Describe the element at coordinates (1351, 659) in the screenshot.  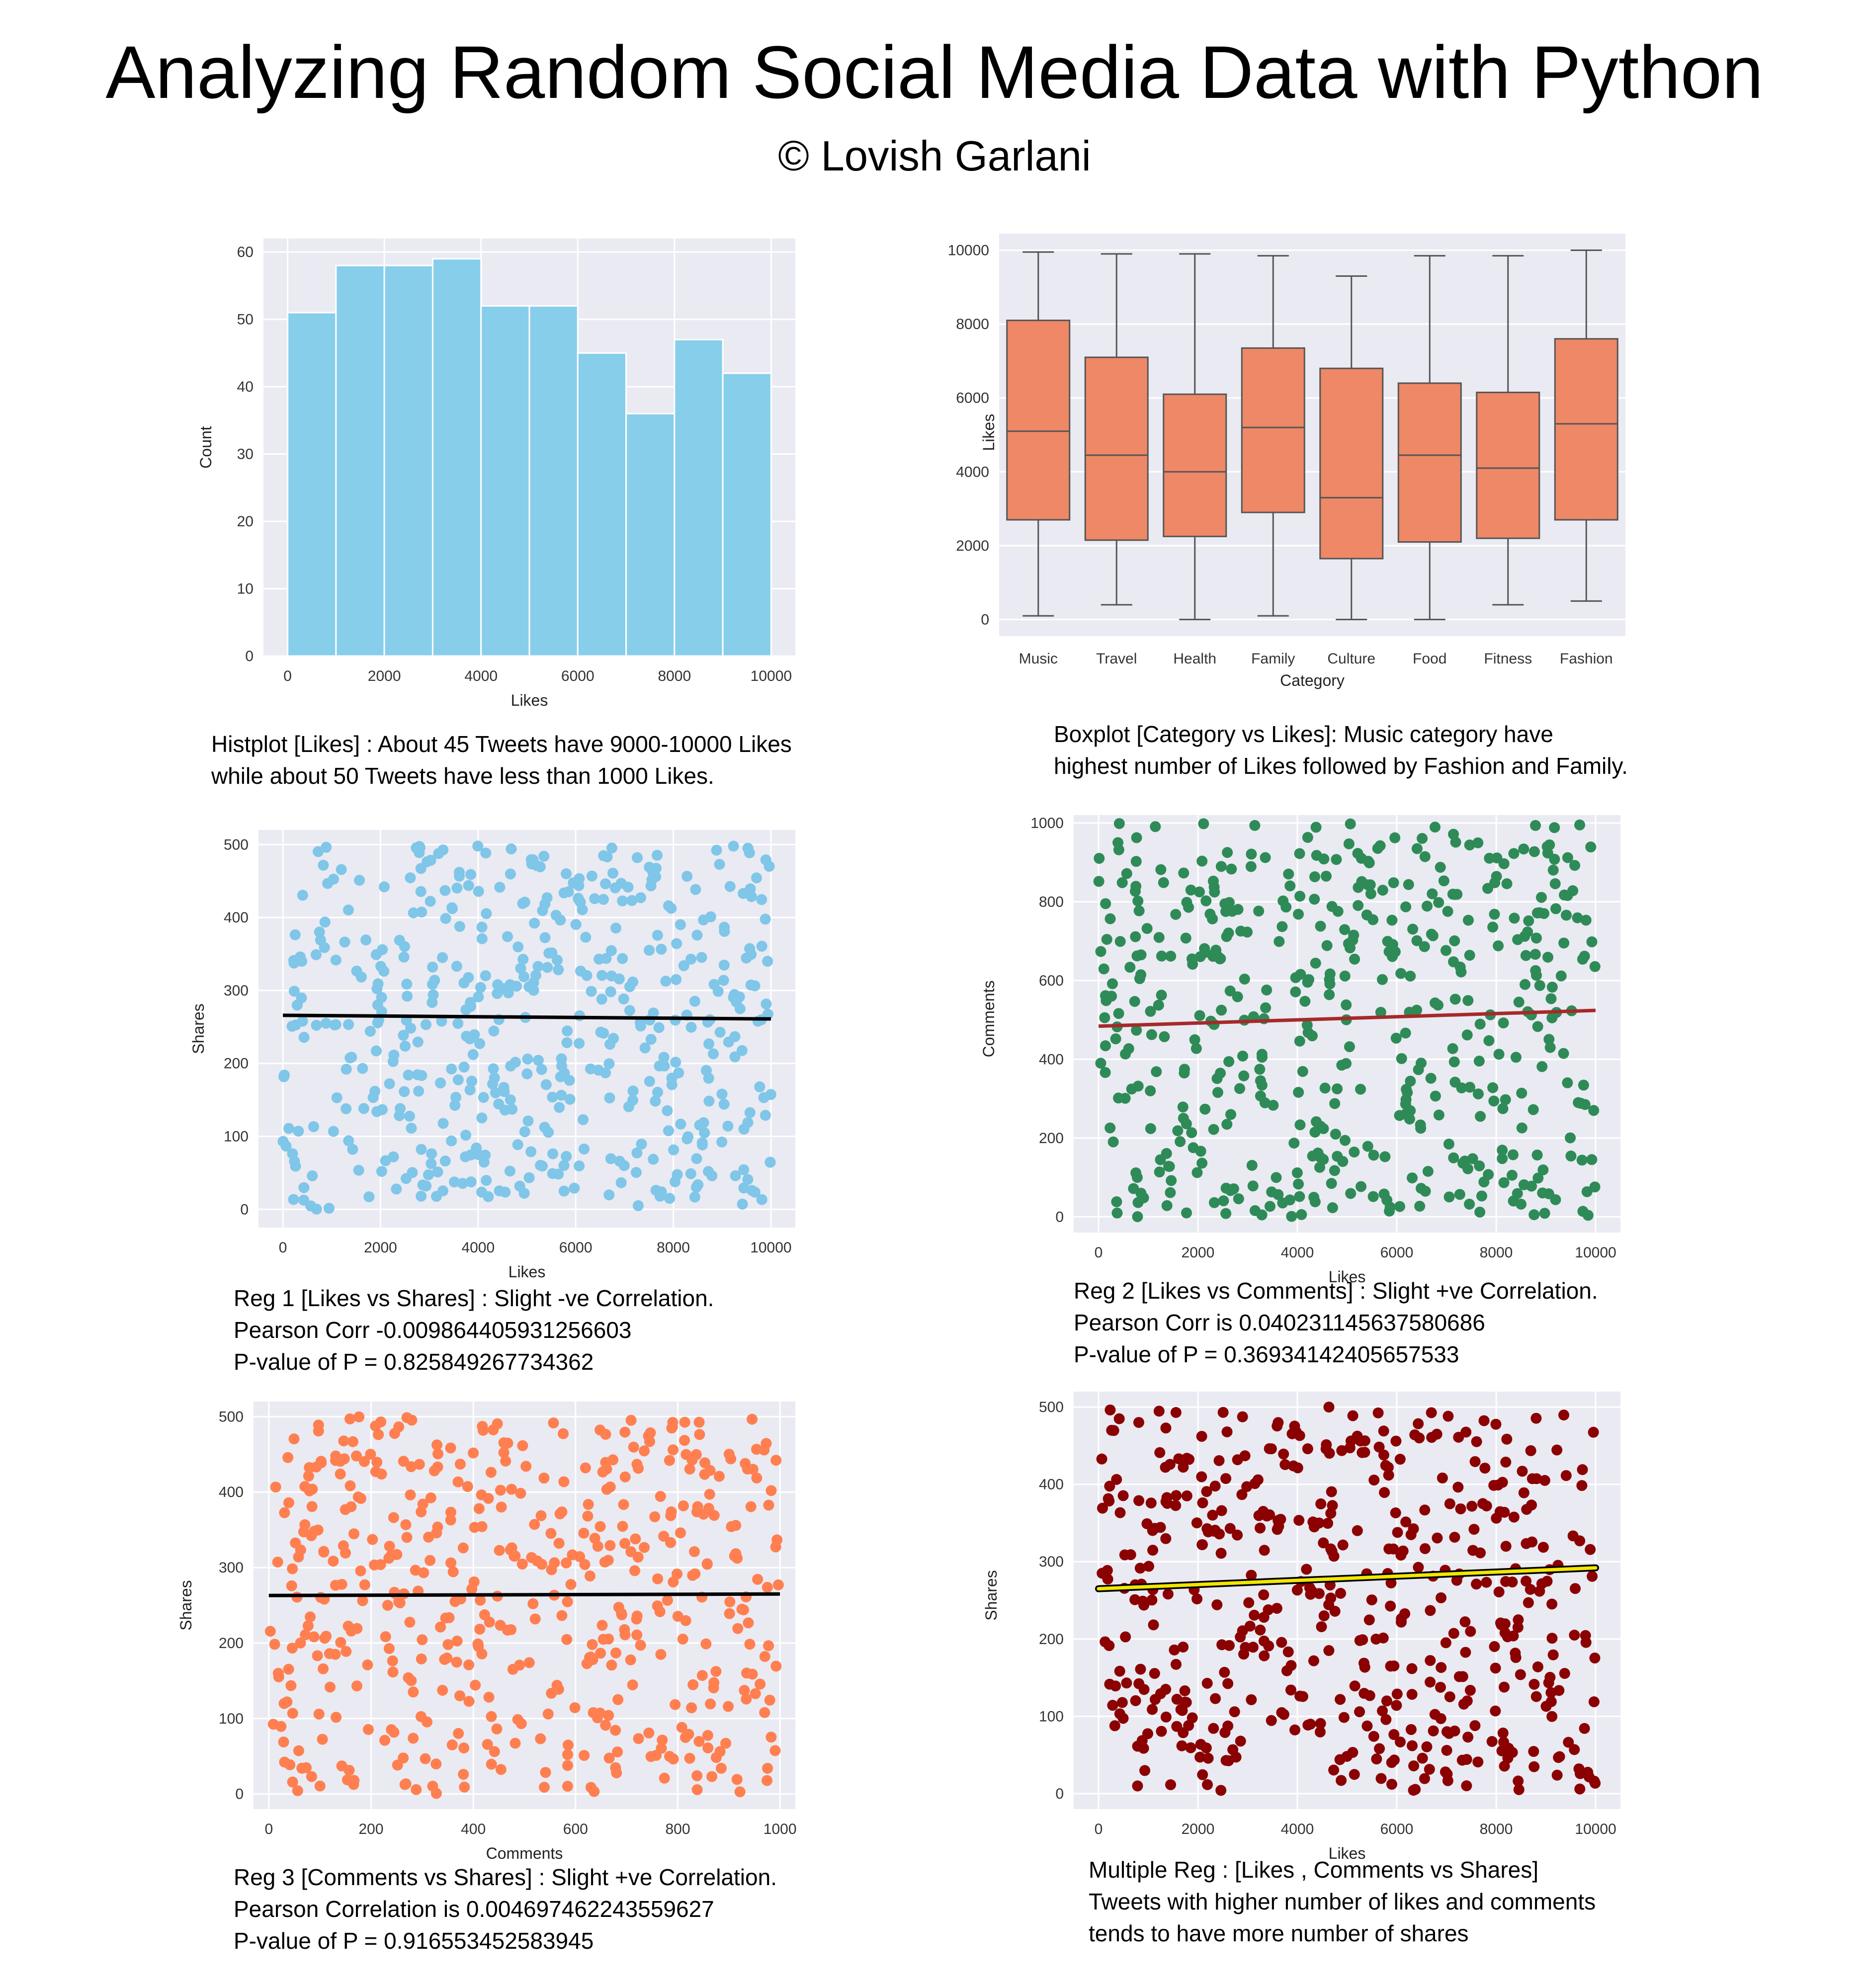
I see `x-tick-label: Culture` at that location.